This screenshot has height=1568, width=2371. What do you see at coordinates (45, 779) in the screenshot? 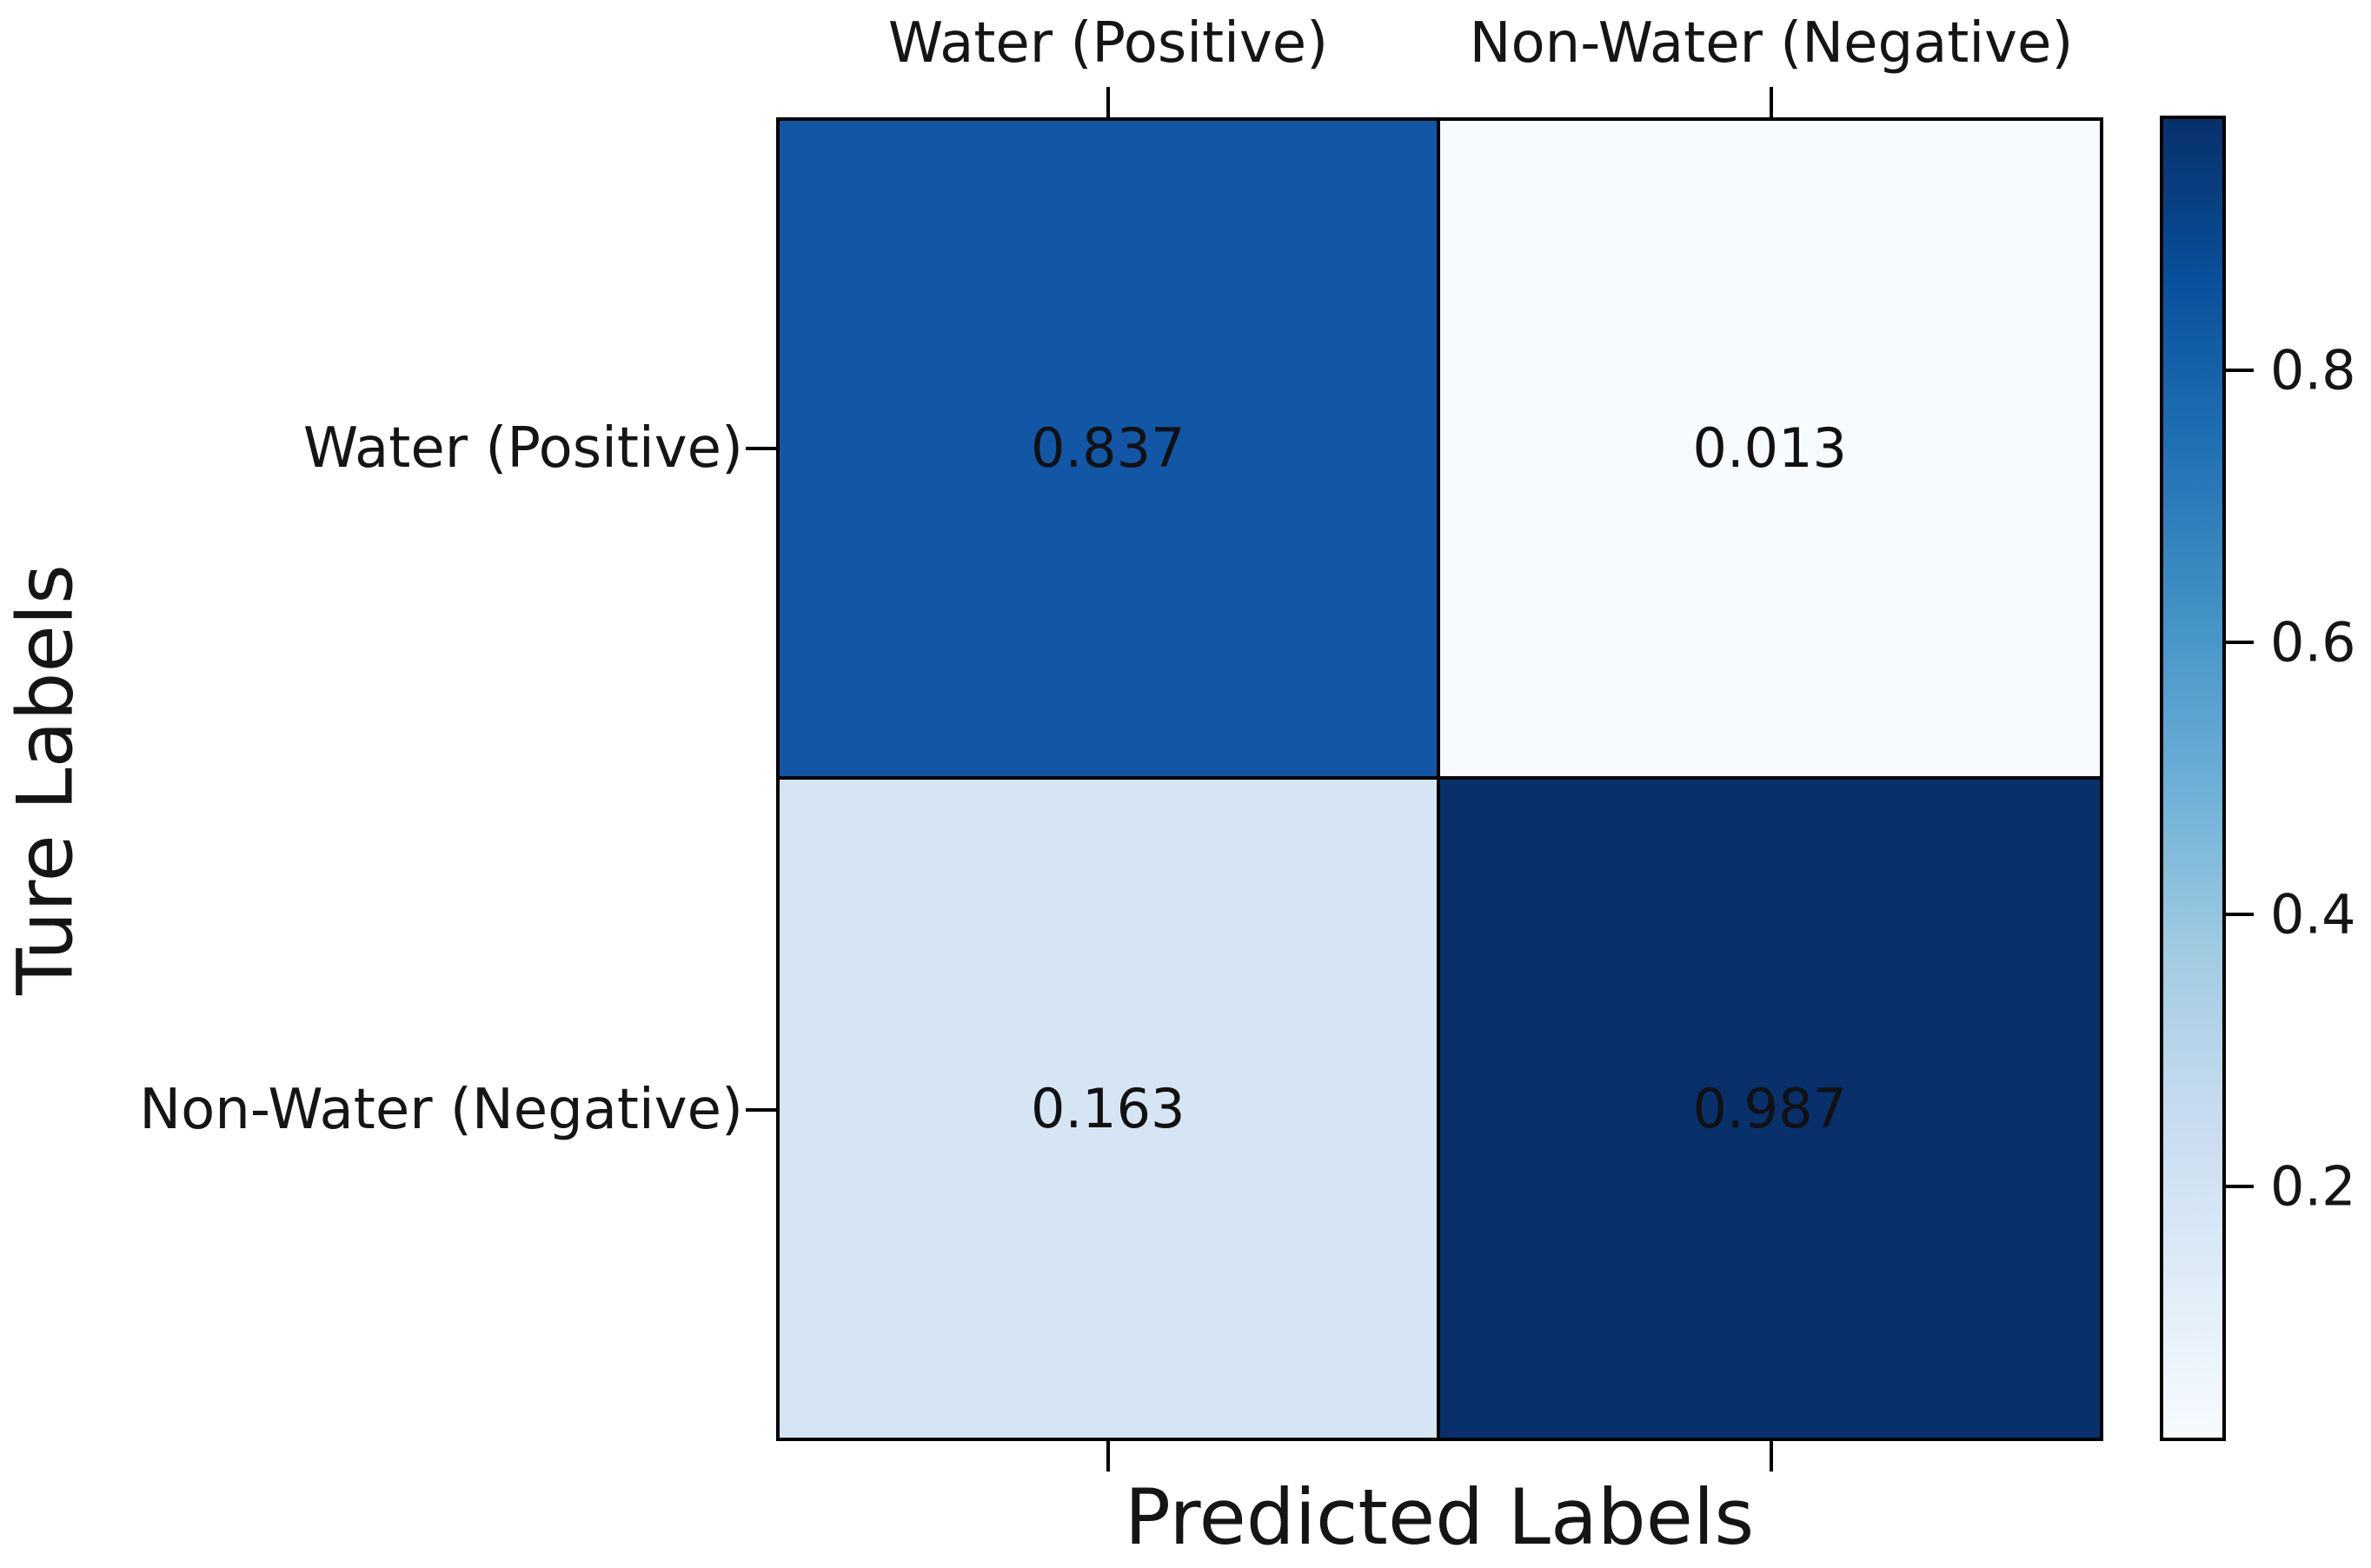
I see `y-axis-label: Ture Labels` at bounding box center [45, 779].